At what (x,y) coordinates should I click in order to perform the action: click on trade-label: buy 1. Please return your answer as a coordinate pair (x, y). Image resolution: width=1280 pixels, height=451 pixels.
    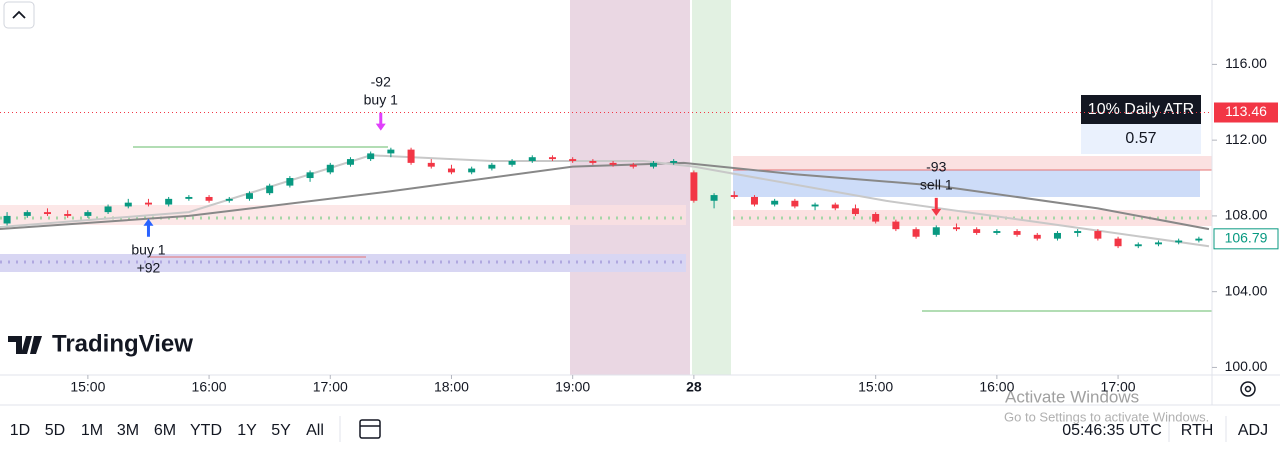
    Looking at the image, I should click on (381, 99).